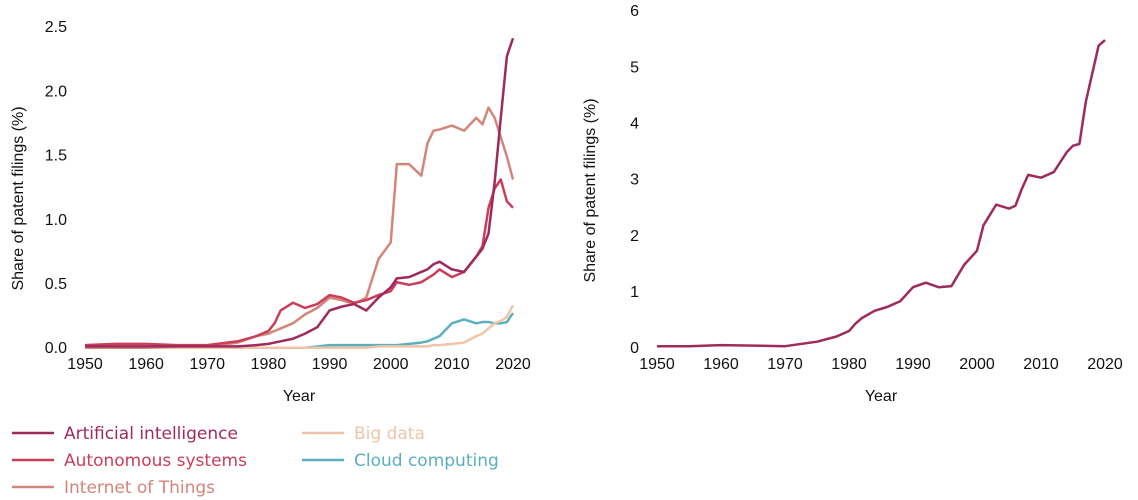 The image size is (1138, 500). What do you see at coordinates (56, 27) in the screenshot?
I see `y-tick-label: 2.5` at bounding box center [56, 27].